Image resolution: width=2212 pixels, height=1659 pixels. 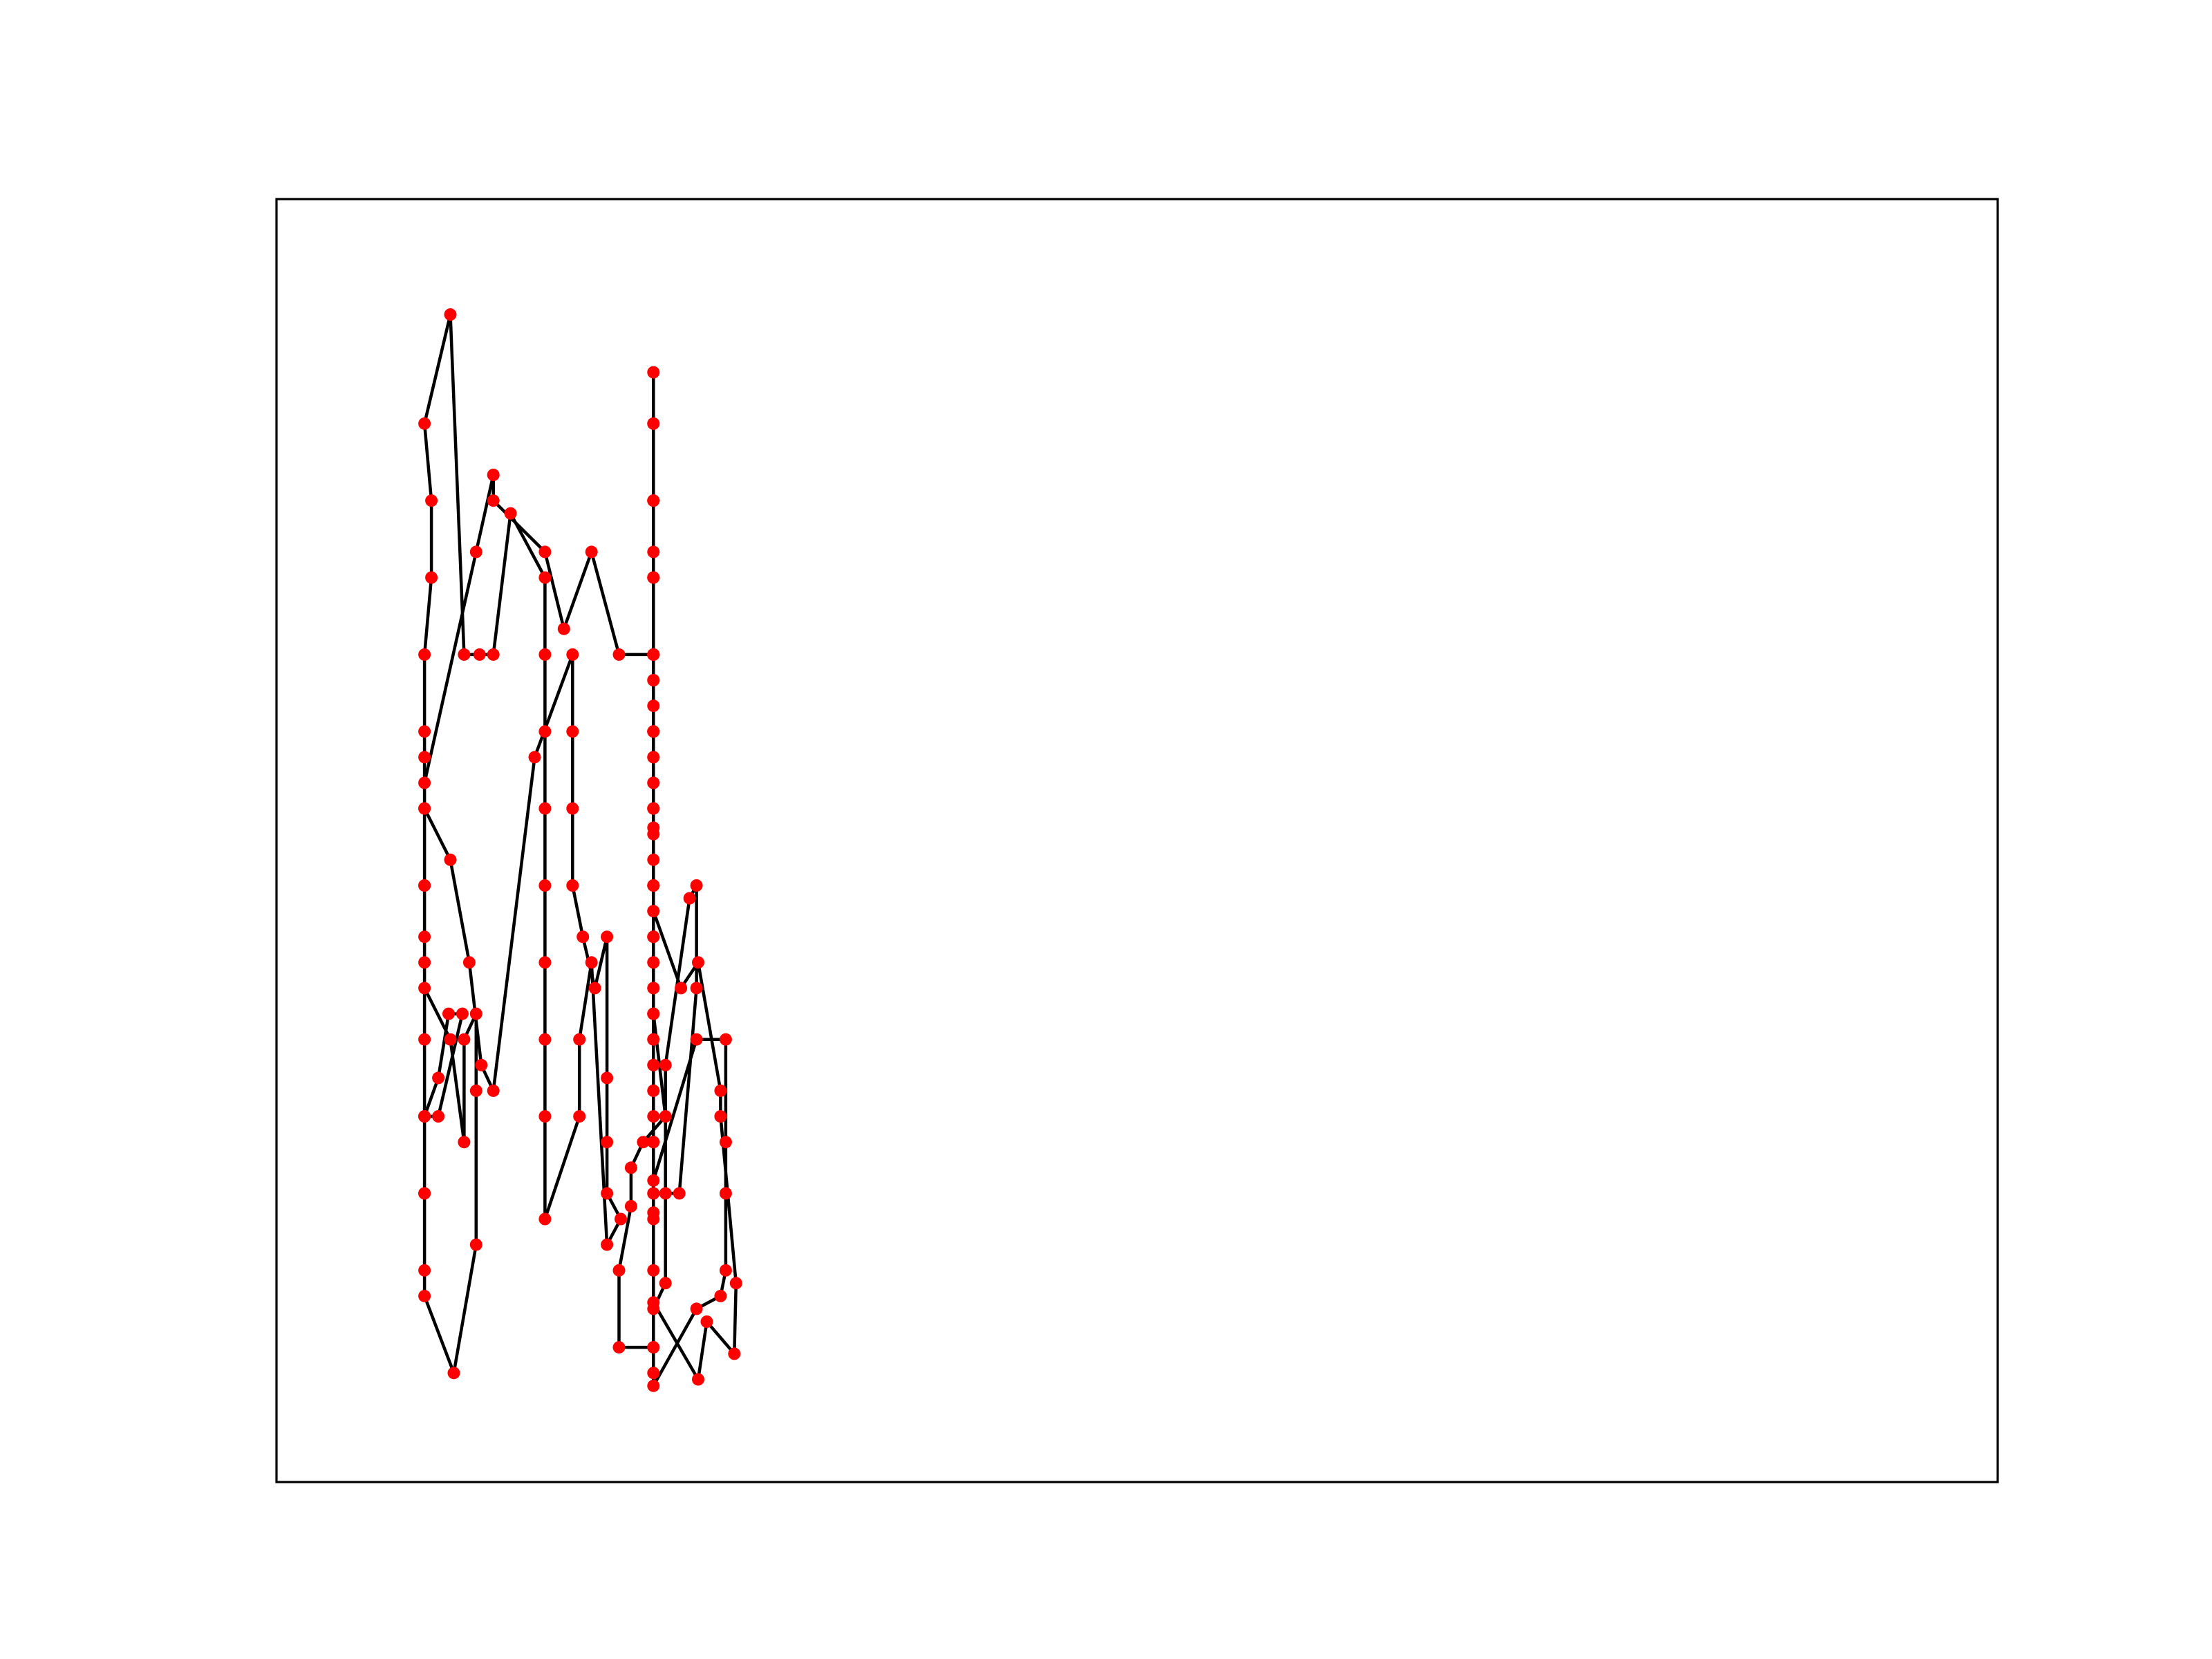 What do you see at coordinates (580, 850) in the screenshot?
I see `marker-layer` at bounding box center [580, 850].